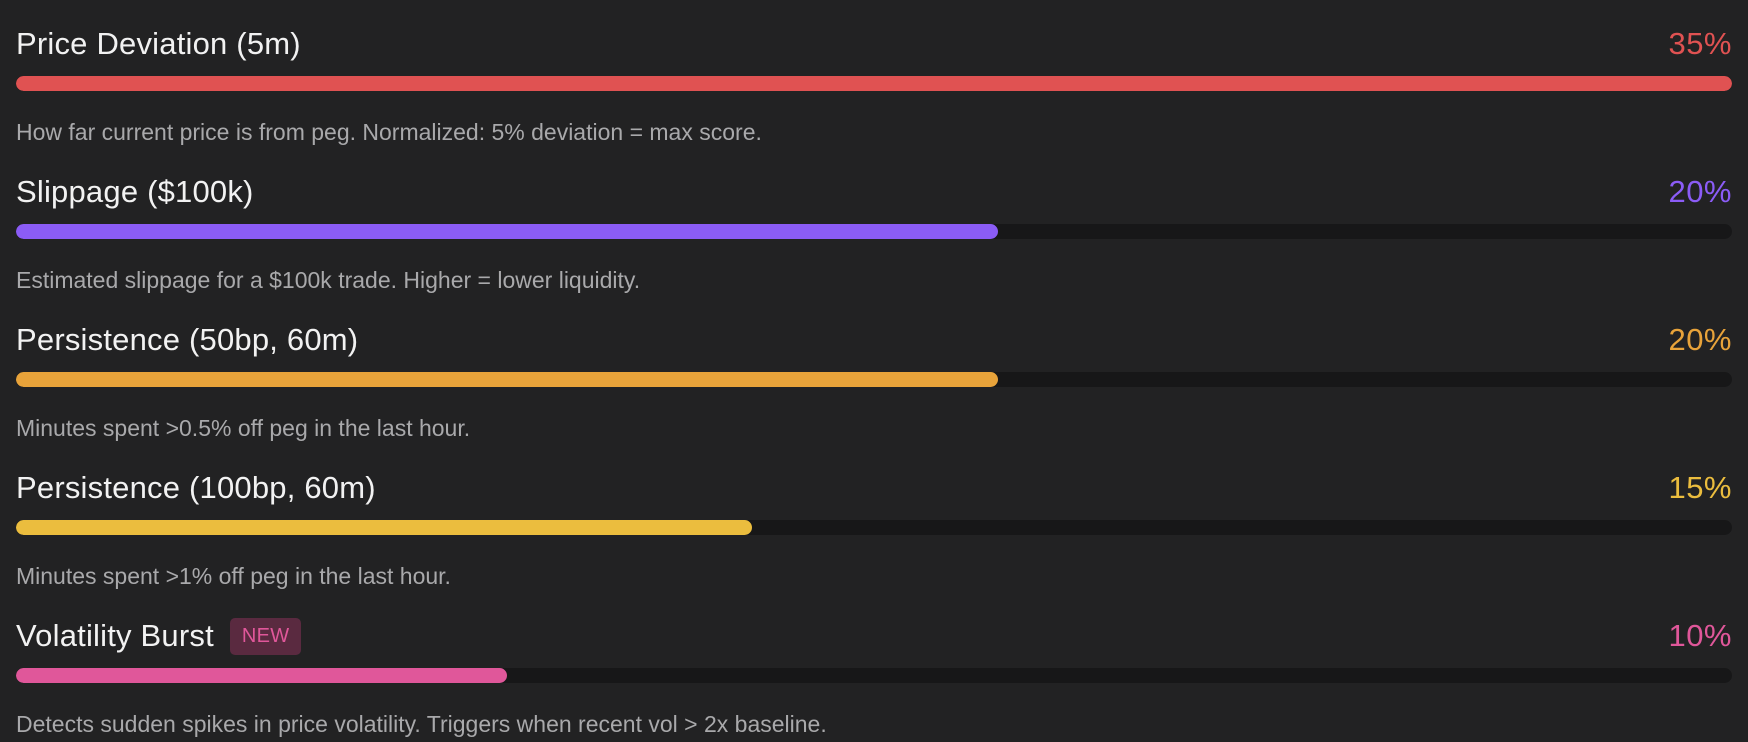 The height and width of the screenshot is (742, 1748). Describe the element at coordinates (1700, 43) in the screenshot. I see `metric-percent: 35%` at that location.